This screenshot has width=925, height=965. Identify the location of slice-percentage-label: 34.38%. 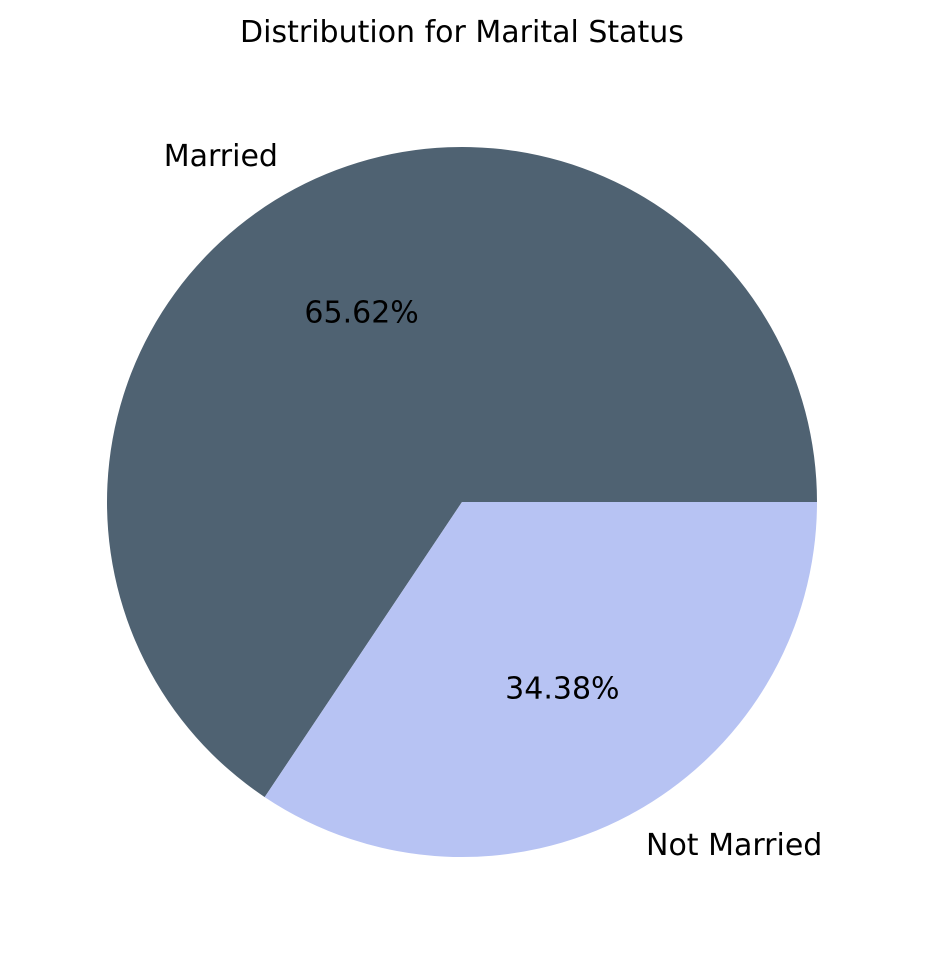
(562, 688).